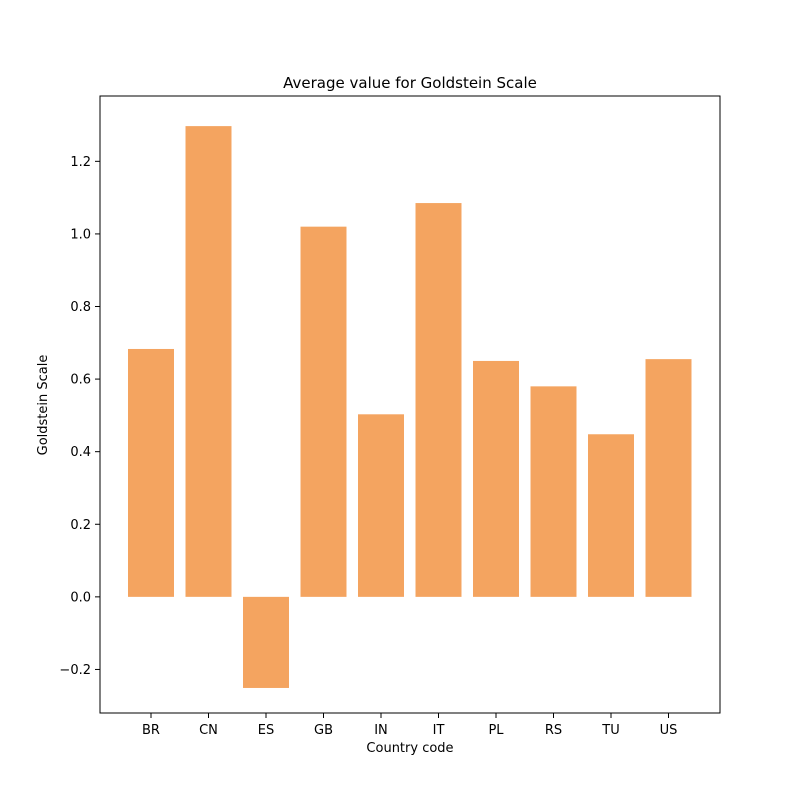  I want to click on y-tick-label: 0.2, so click(80, 525).